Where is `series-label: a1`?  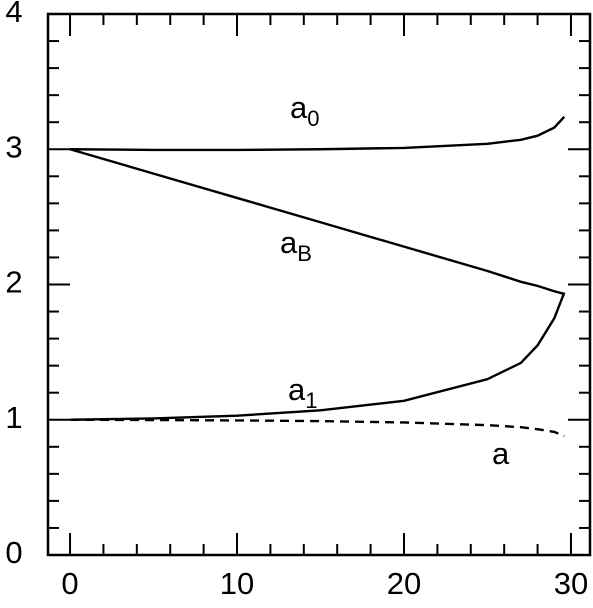
series-label: a1 is located at coordinates (303, 392).